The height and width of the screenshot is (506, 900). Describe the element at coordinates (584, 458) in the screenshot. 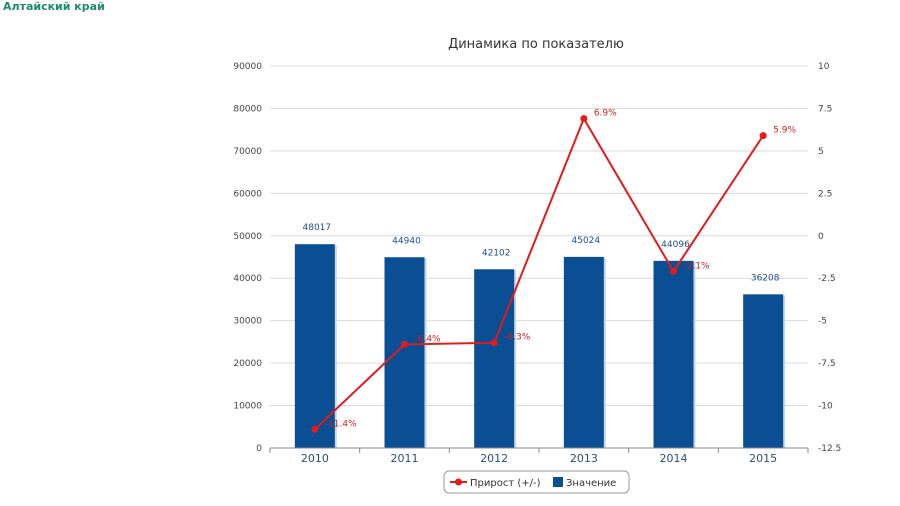

I see `x-tick-label: 2013` at that location.